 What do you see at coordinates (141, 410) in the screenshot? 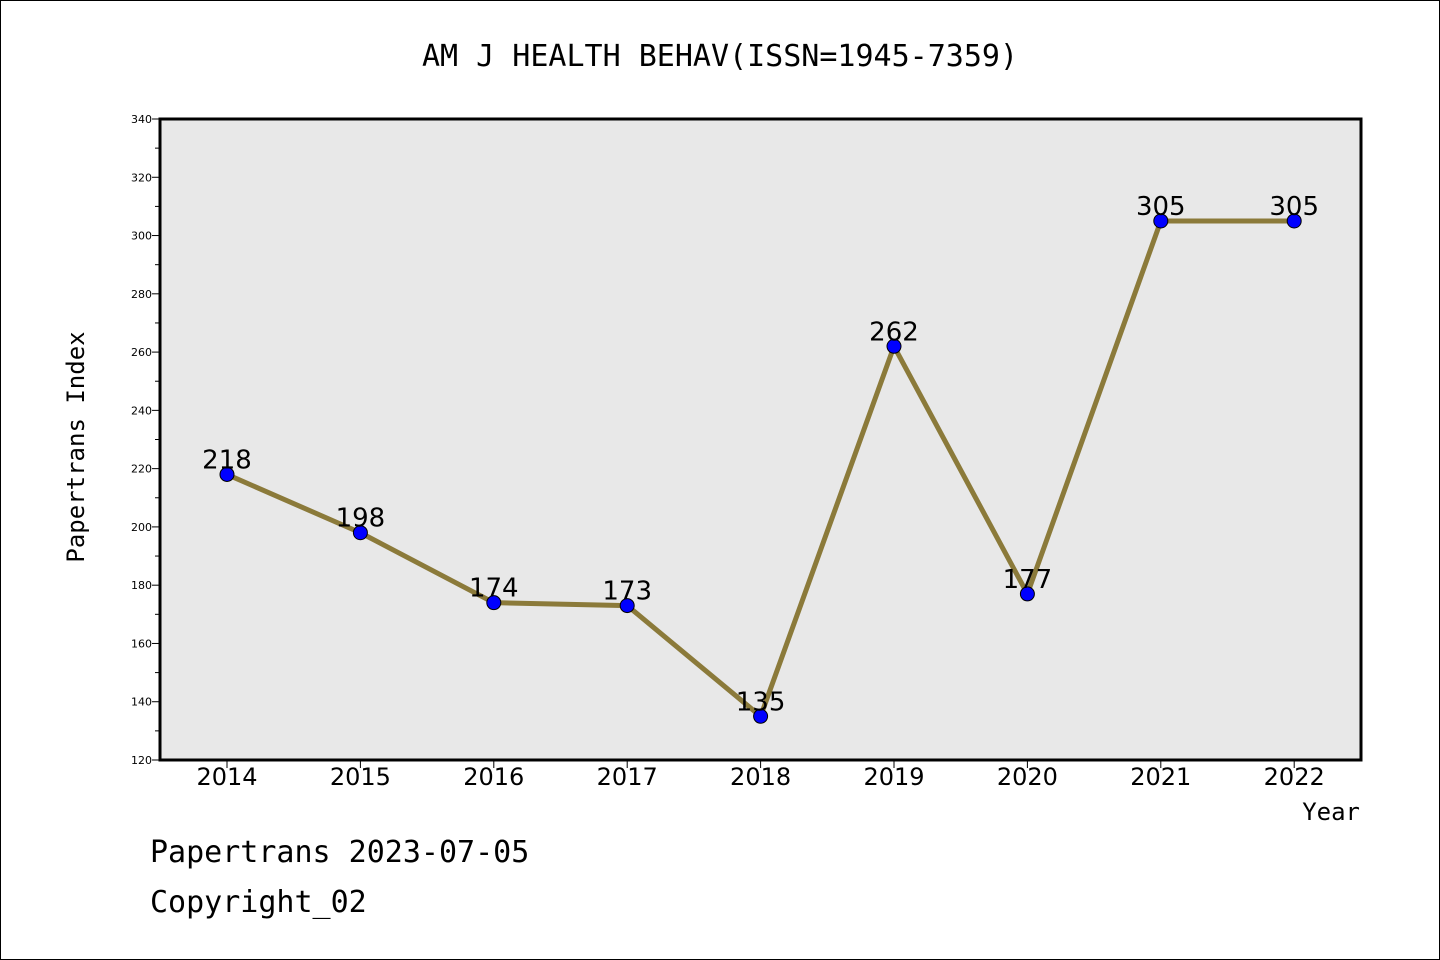
I see `y-tick-label: 240` at bounding box center [141, 410].